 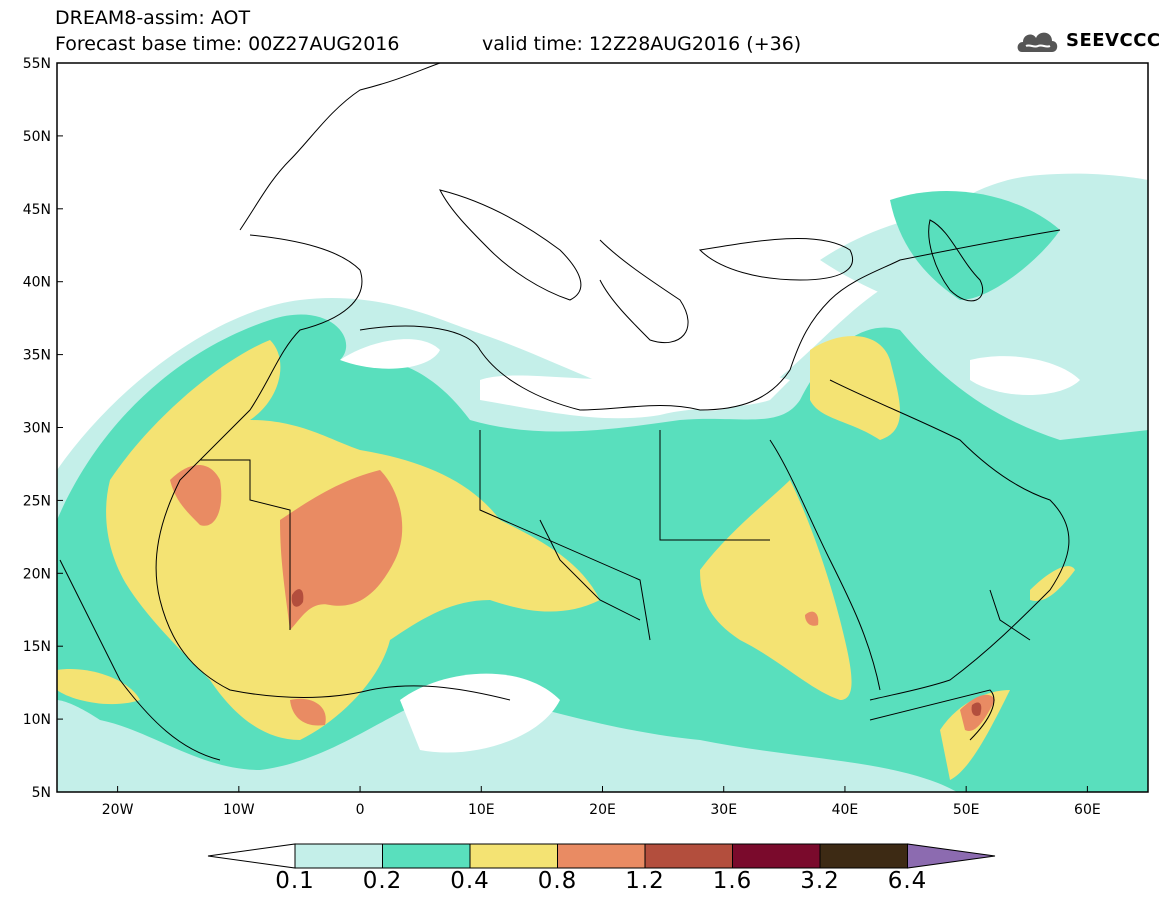 I want to click on lat-label: 55N, so click(x=37, y=64).